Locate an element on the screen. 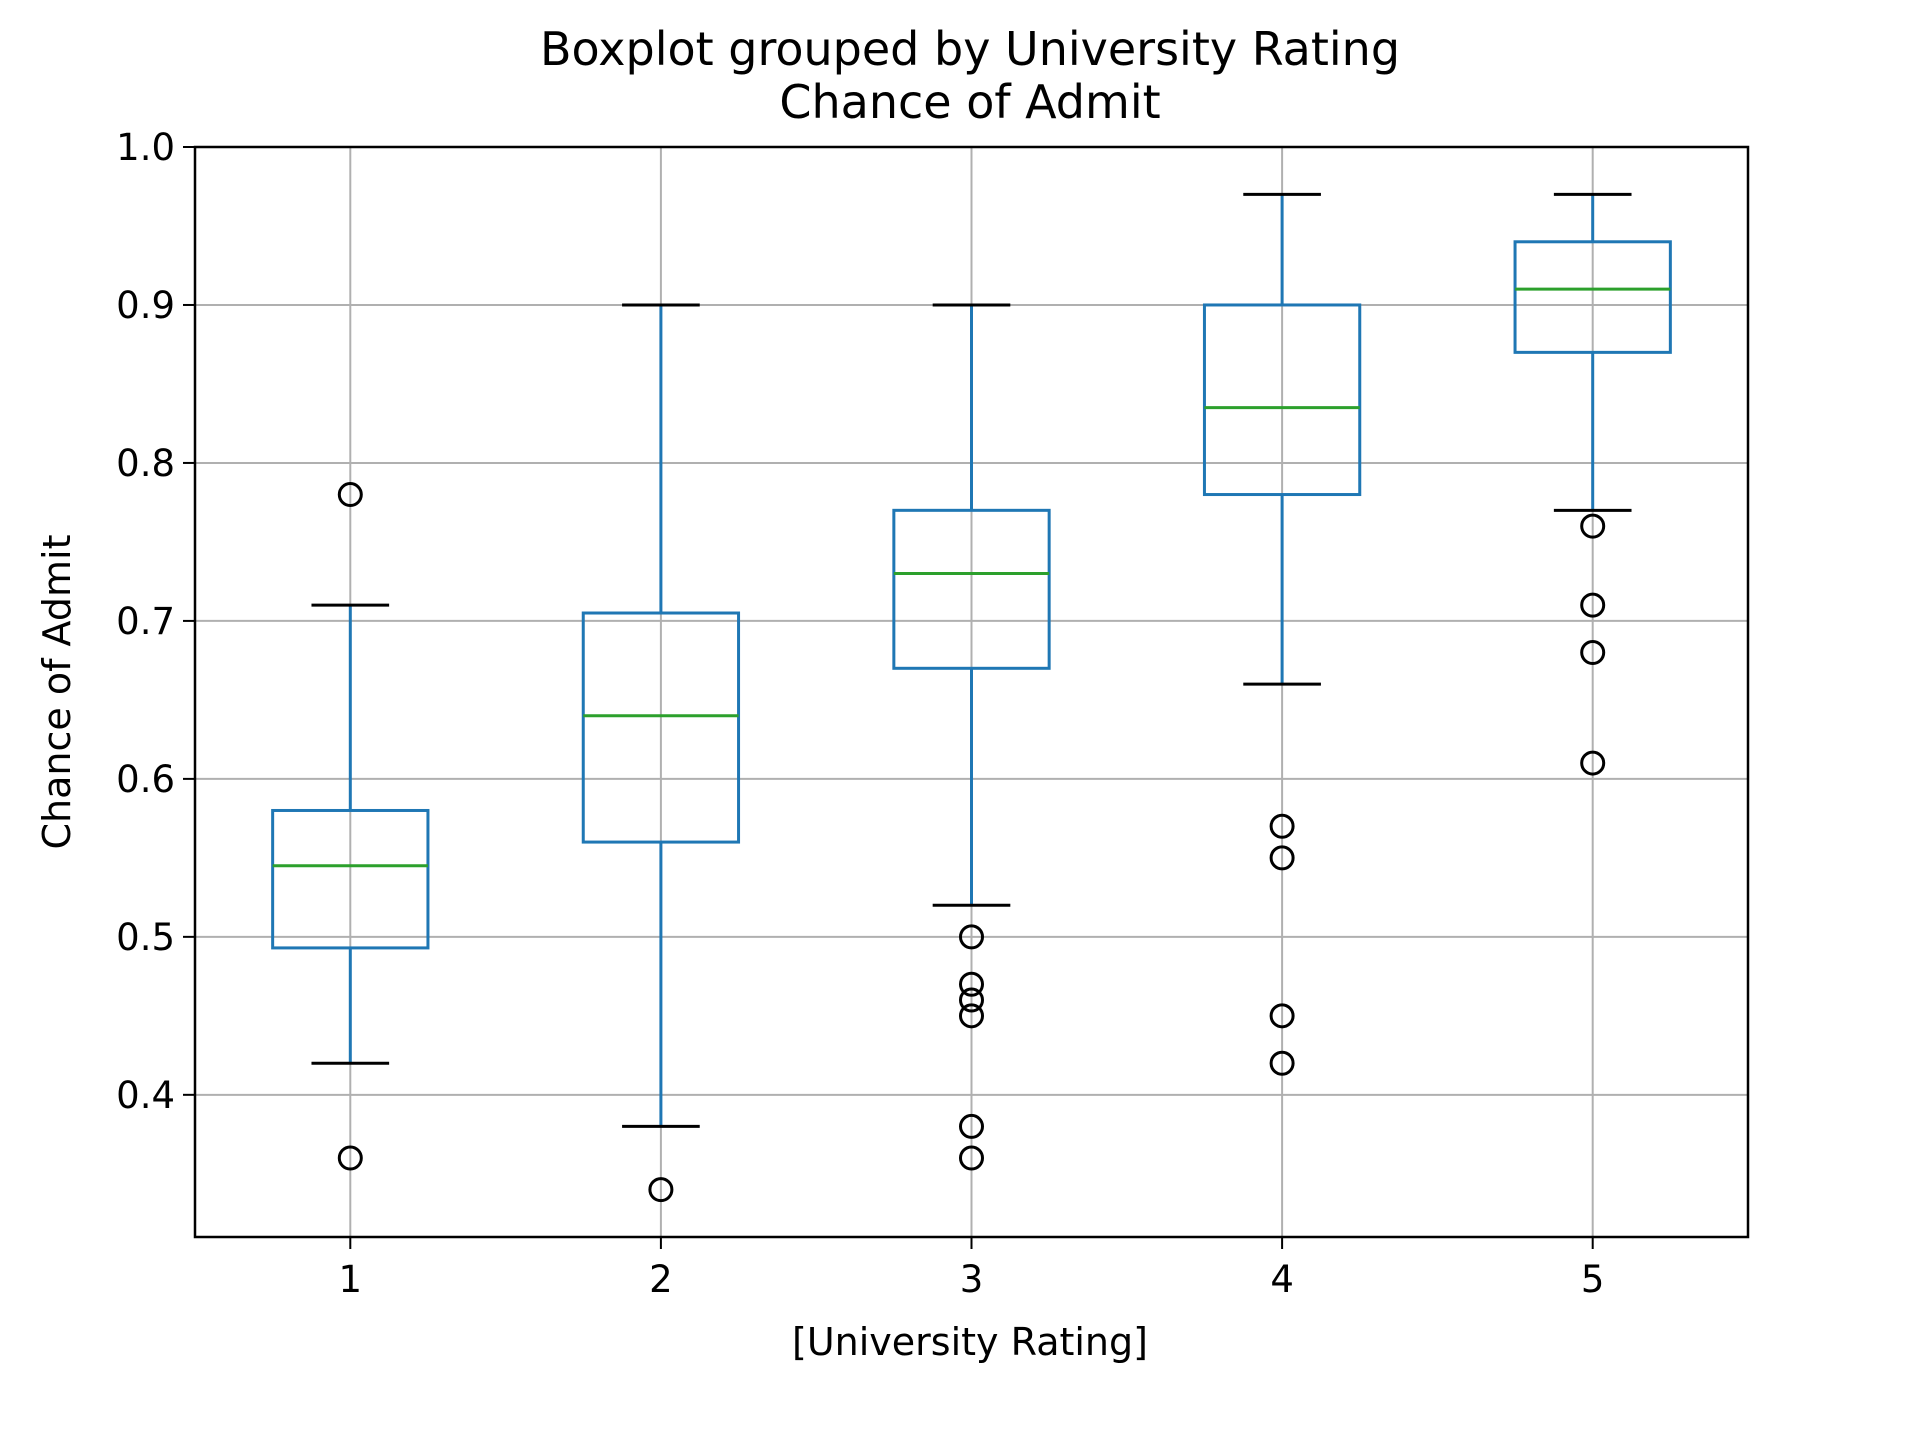 This screenshot has width=1920, height=1440. y-axis-label: Chance of Admit is located at coordinates (57, 692).